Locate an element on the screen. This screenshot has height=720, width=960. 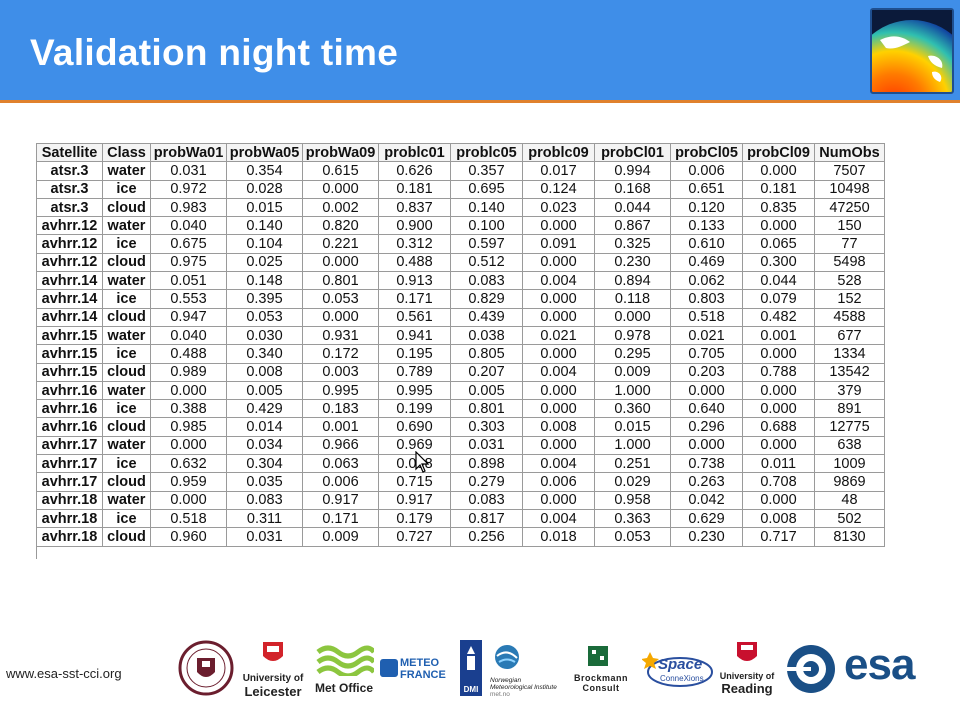
probability-cell: 0.727 is located at coordinates (414, 537).